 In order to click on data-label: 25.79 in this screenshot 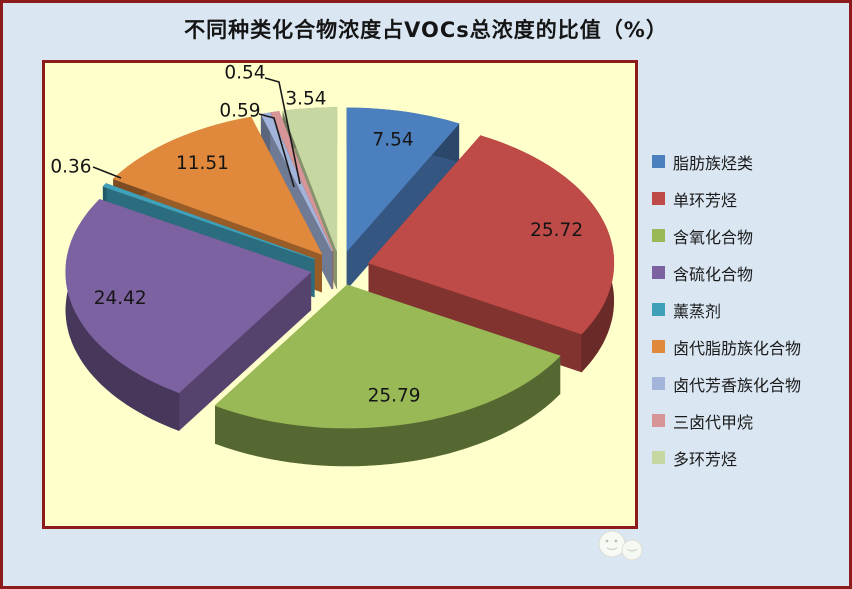, I will do `click(394, 396)`.